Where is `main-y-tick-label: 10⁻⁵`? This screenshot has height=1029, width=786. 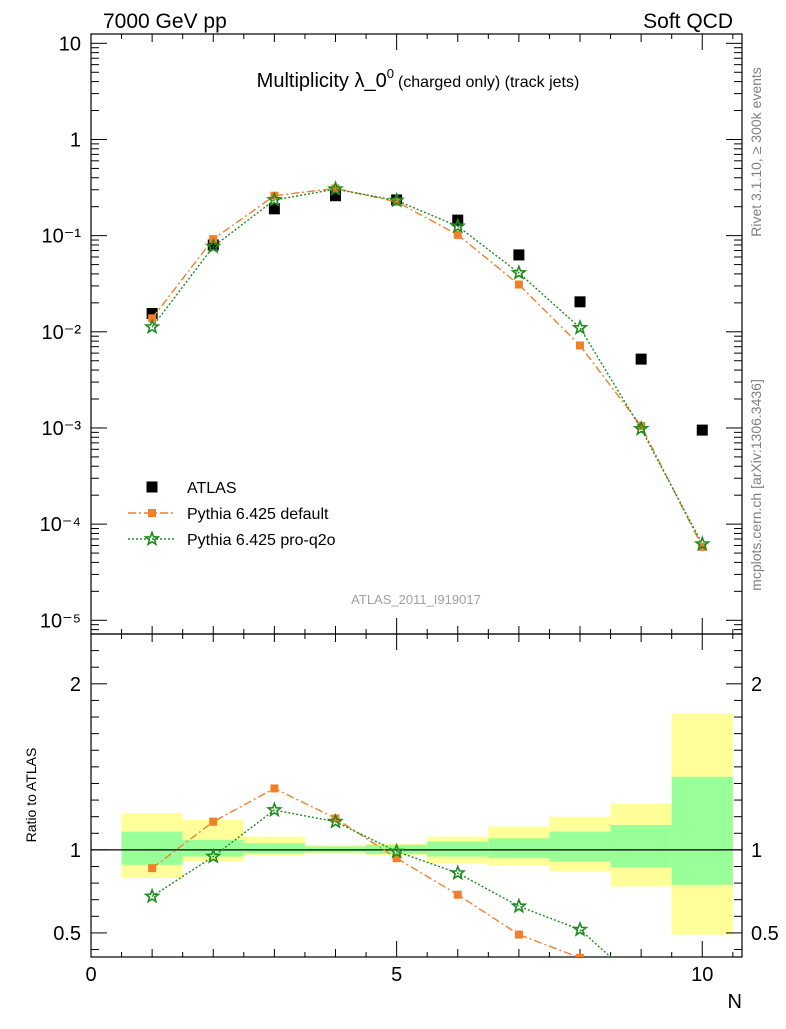 main-y-tick-label: 10⁻⁵ is located at coordinates (60, 621).